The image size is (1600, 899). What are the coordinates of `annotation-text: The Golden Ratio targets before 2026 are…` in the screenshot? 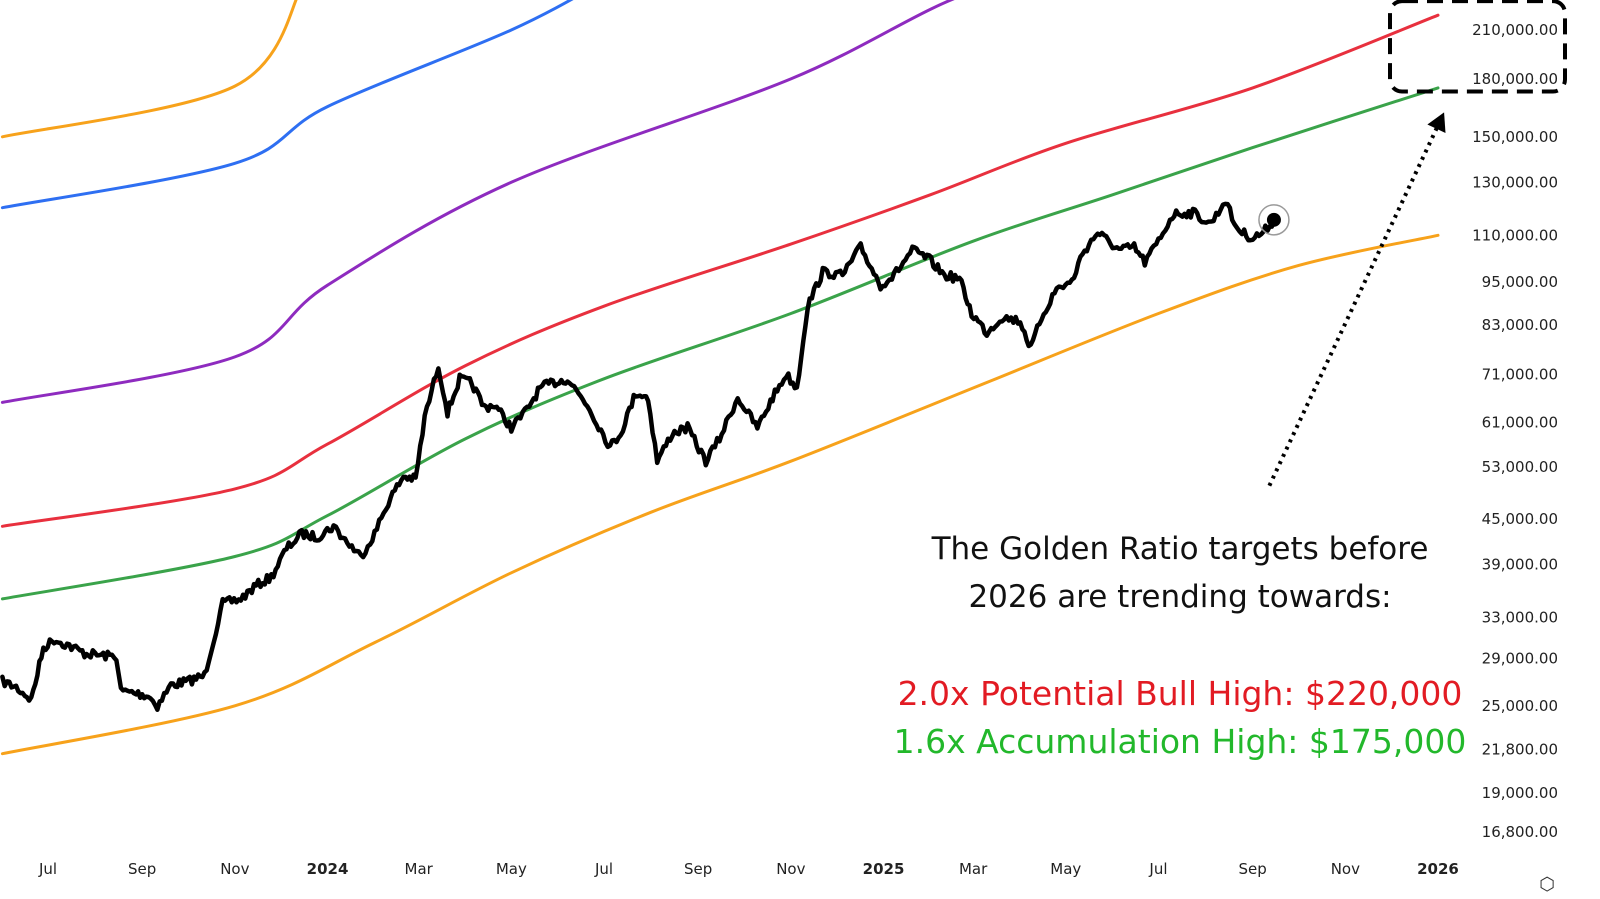 It's located at (1180, 573).